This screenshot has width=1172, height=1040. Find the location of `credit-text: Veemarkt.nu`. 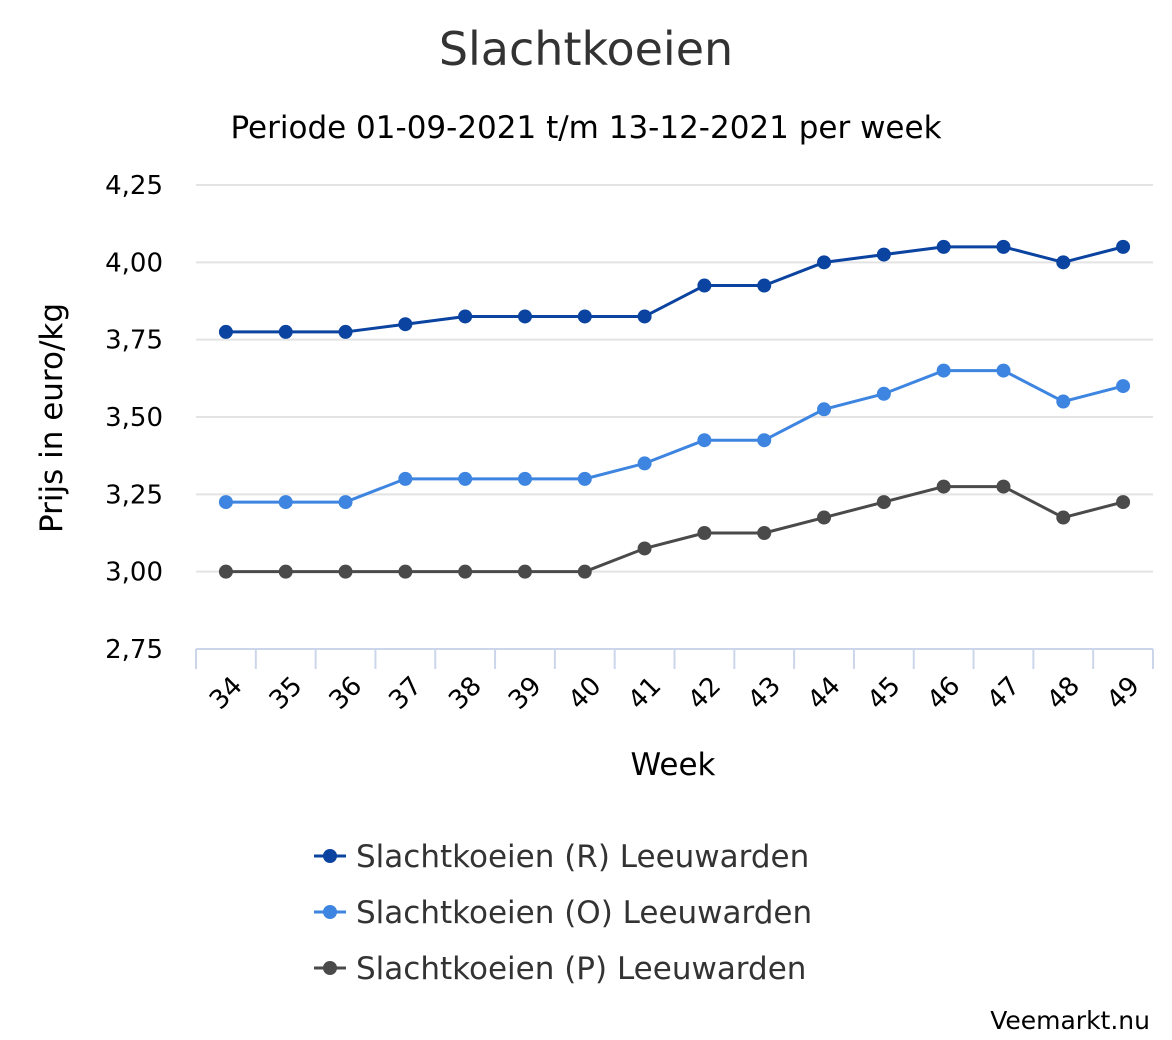

credit-text: Veemarkt.nu is located at coordinates (1070, 1020).